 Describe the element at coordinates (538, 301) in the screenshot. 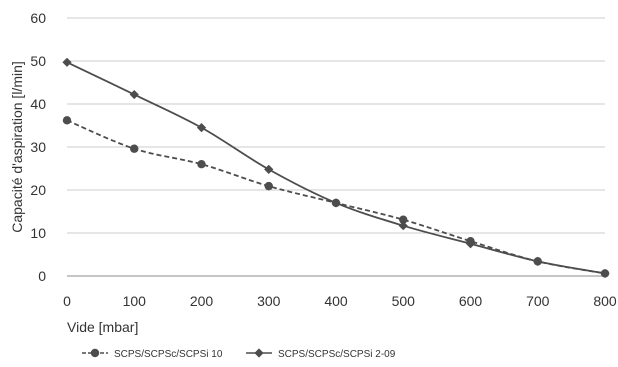

I see `x-tick-label: 700` at that location.